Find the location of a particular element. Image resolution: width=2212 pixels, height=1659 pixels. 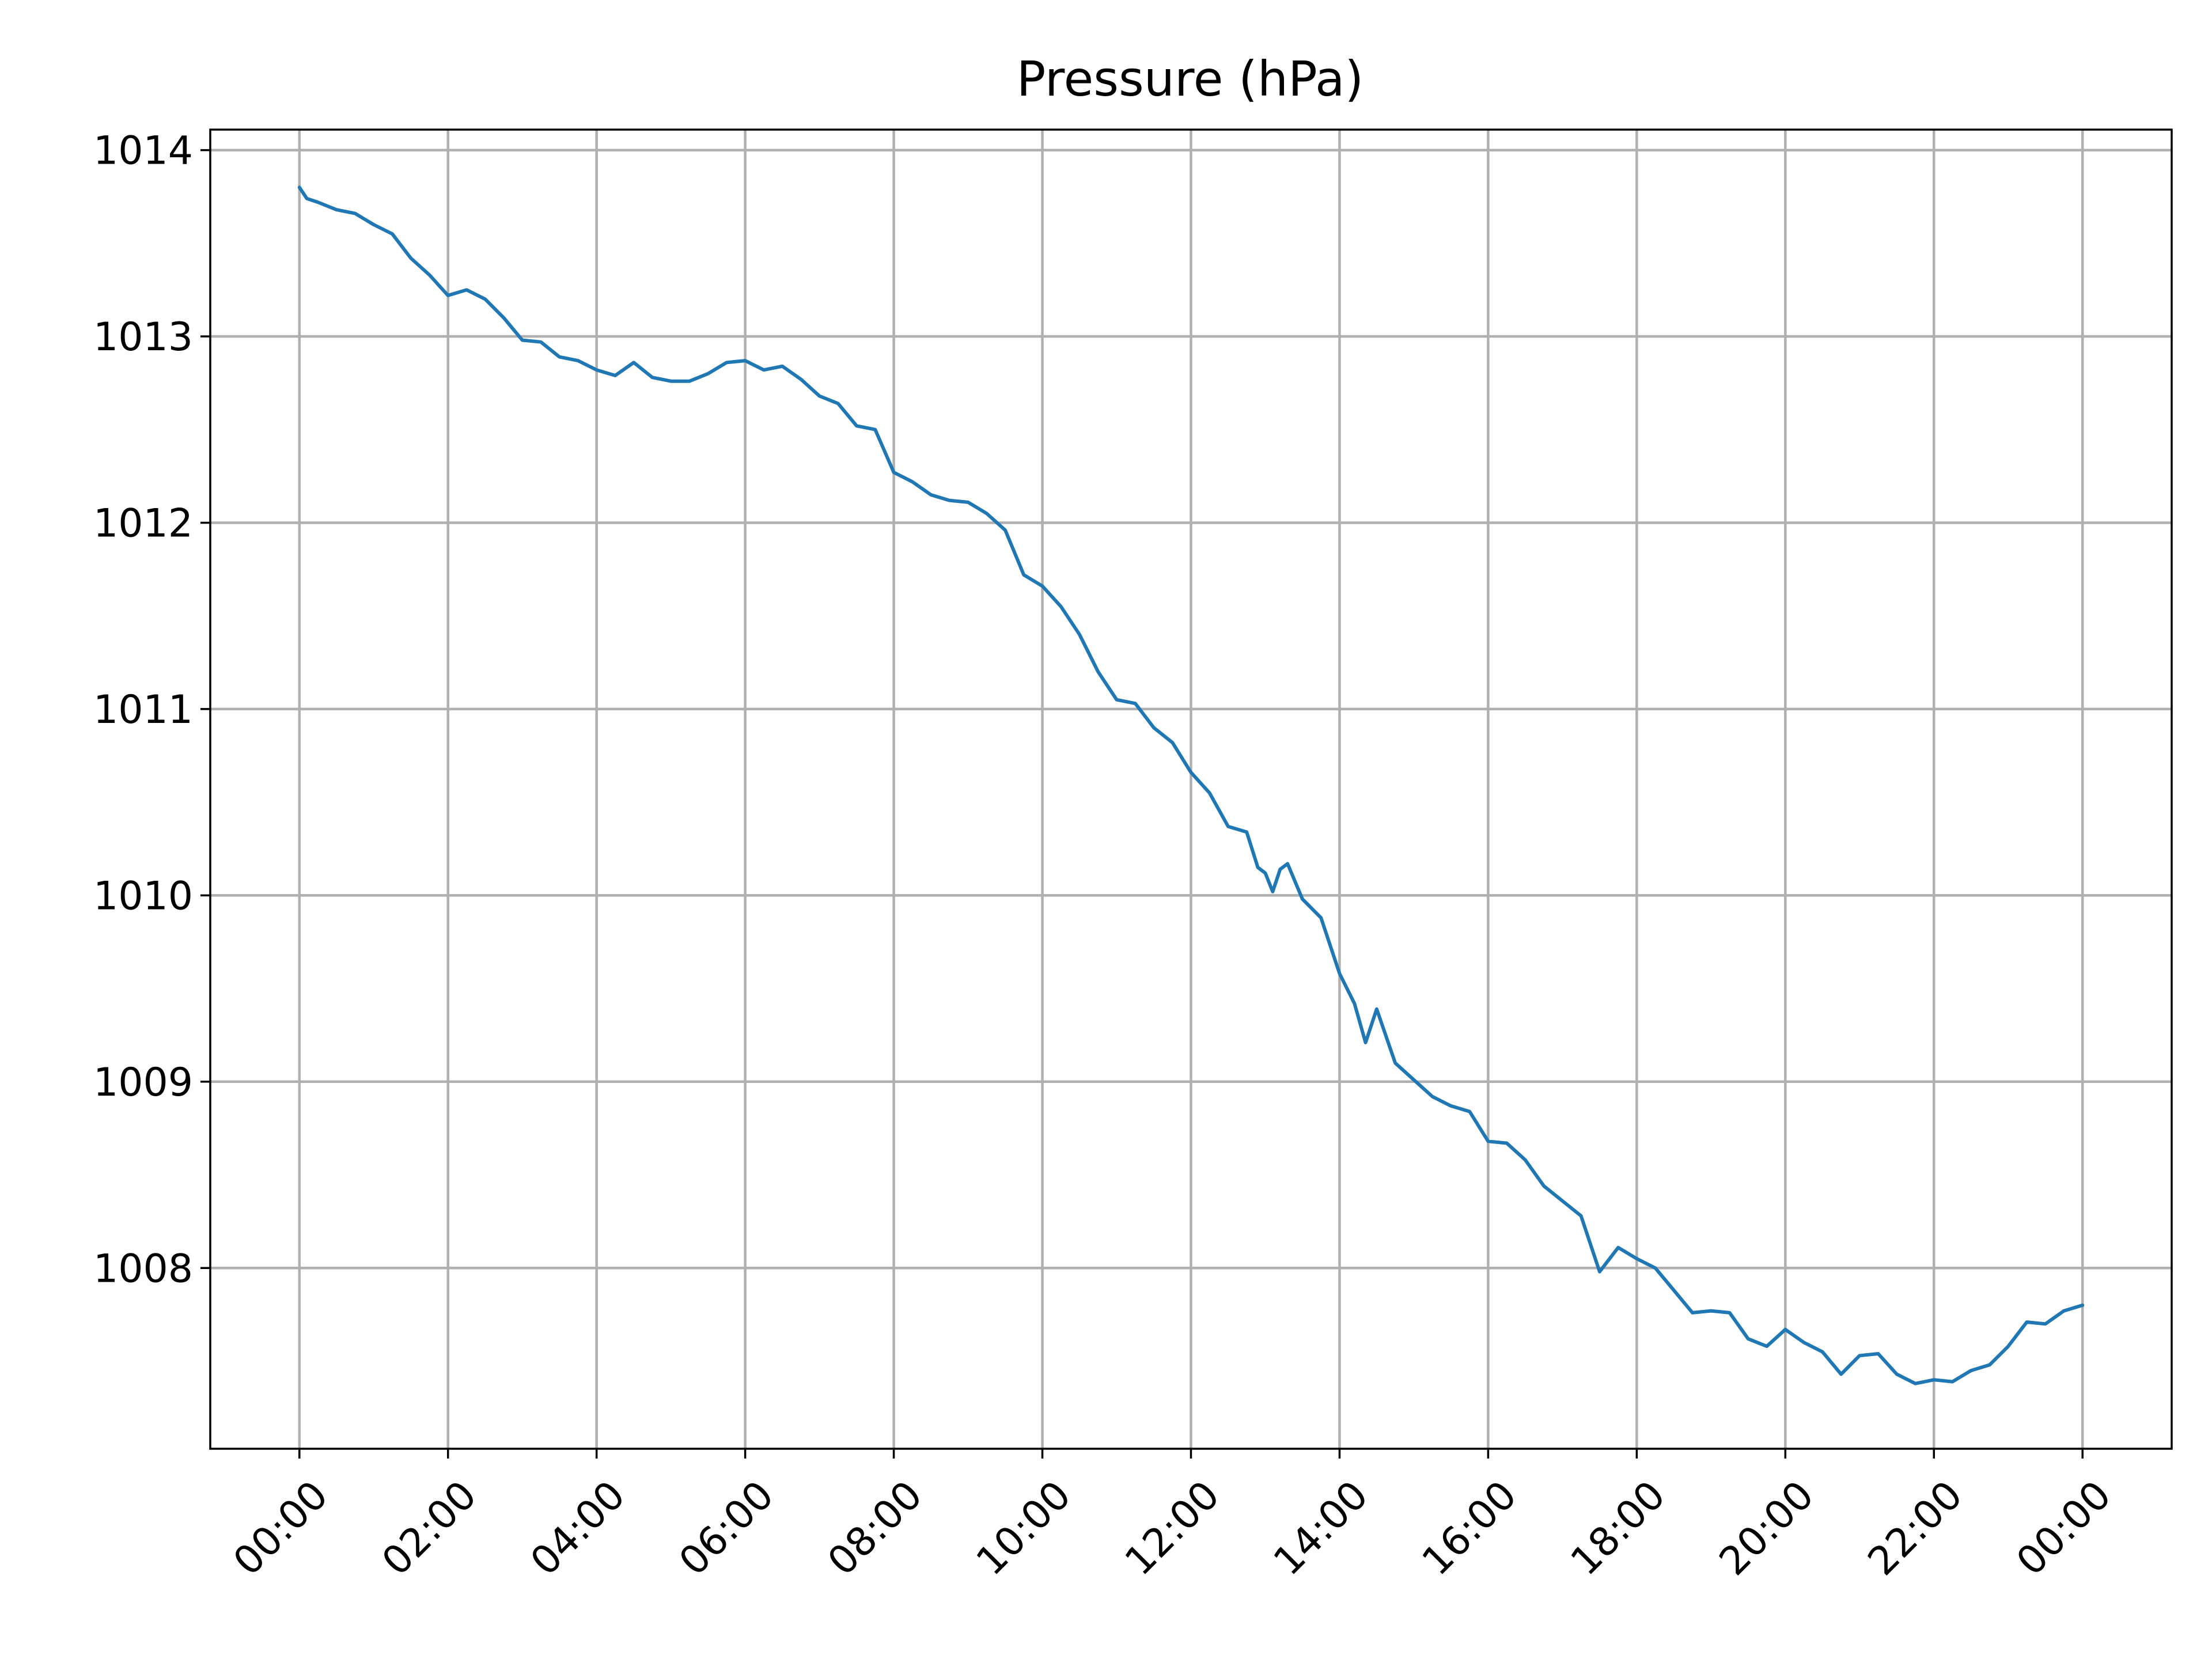

x-tick-label: 10:00 is located at coordinates (1024, 1528).